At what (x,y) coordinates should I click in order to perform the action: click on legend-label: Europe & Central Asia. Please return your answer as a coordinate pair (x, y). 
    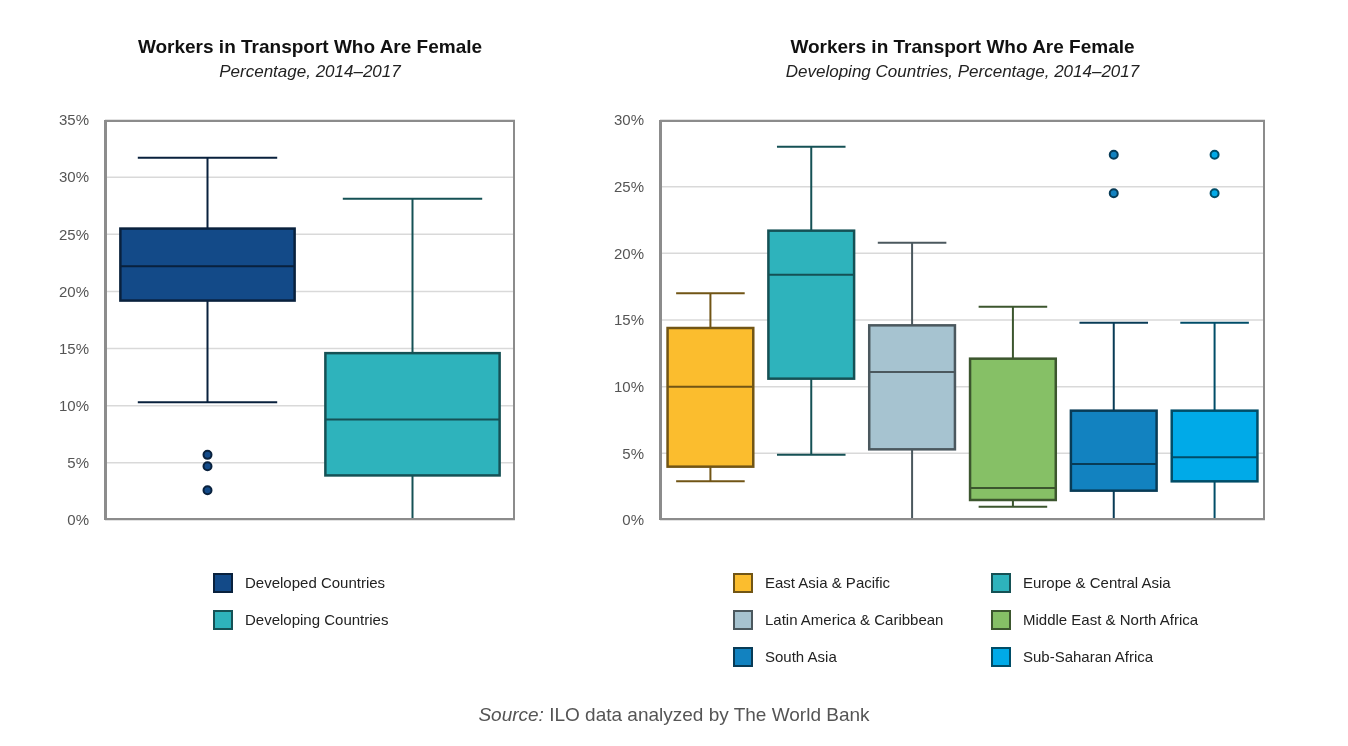
    Looking at the image, I should click on (1097, 582).